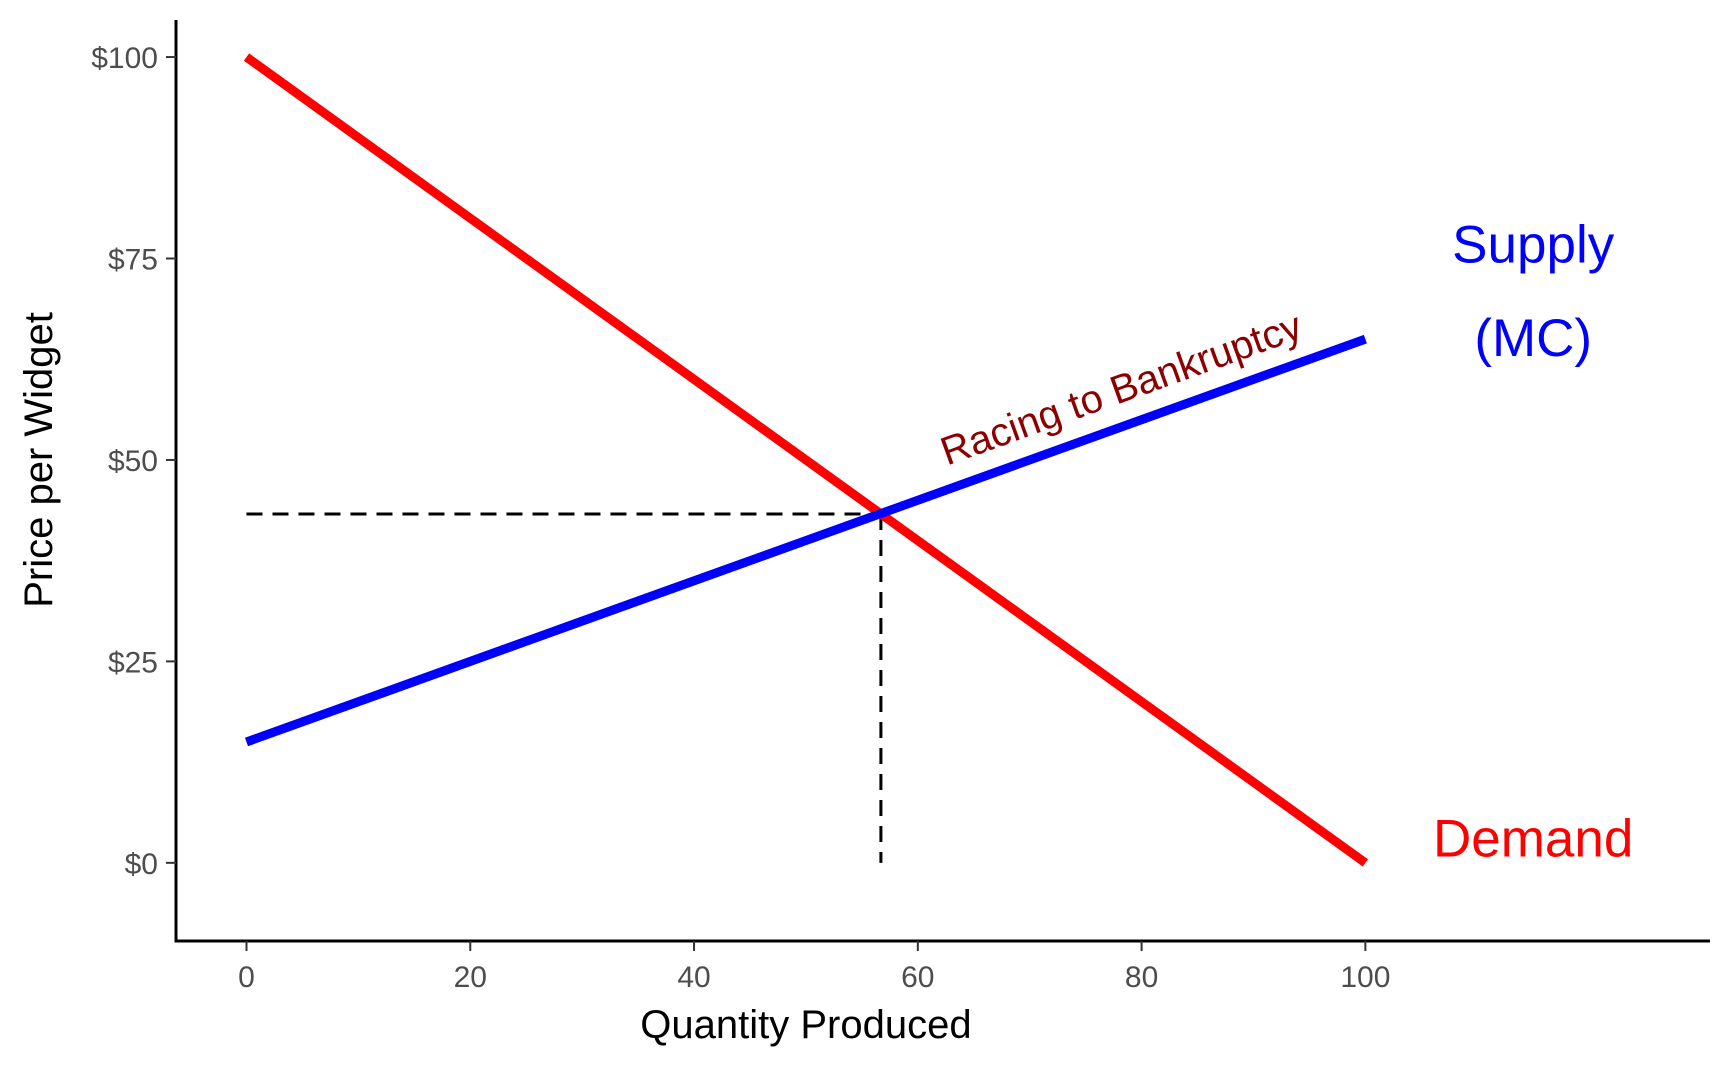 The height and width of the screenshot is (1067, 1728). I want to click on y-tick-label: $75, so click(133, 260).